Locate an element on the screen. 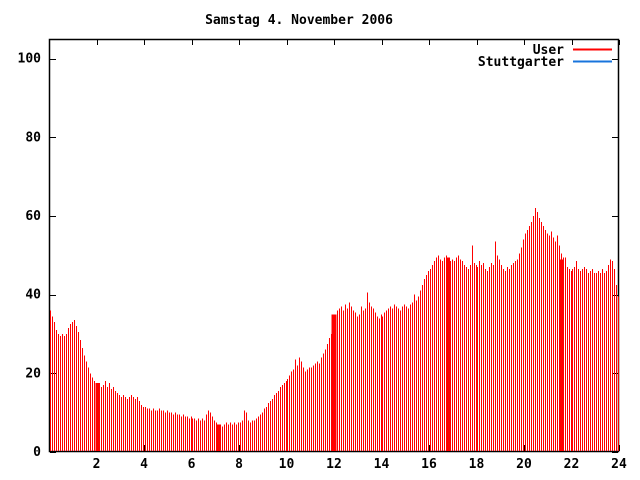 The image size is (640, 480). x-tick-label: 14 is located at coordinates (382, 464).